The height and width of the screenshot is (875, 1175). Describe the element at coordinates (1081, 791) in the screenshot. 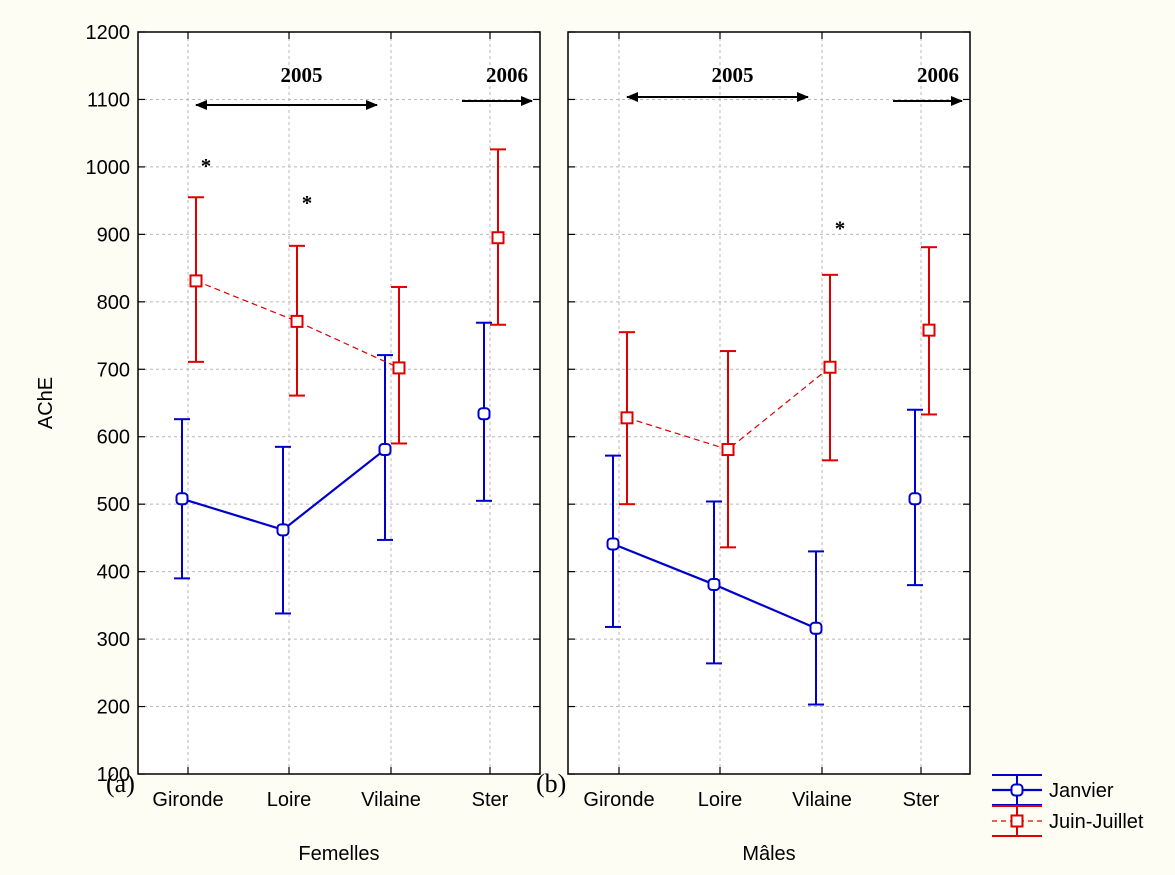

I see `legend-label: Janvier` at that location.